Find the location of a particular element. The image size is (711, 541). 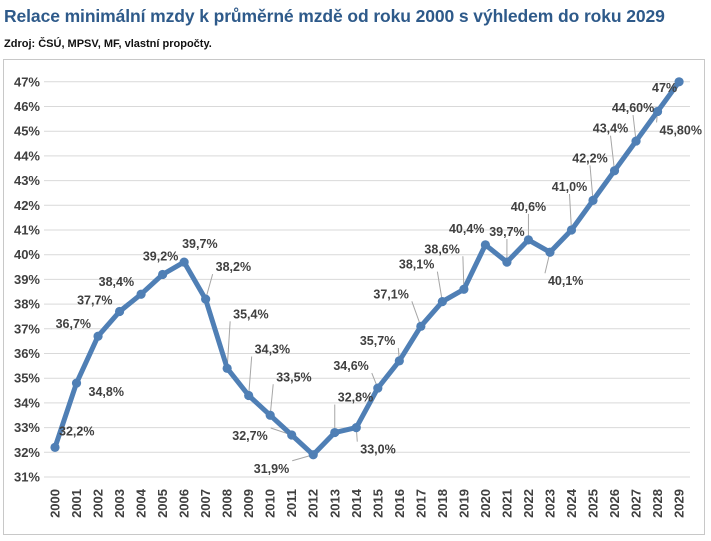

data-label: 34,6% is located at coordinates (350, 366).